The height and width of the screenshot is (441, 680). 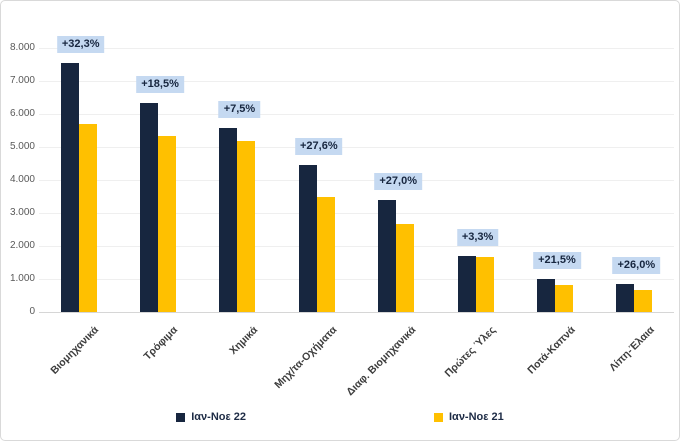 What do you see at coordinates (228, 219) in the screenshot?
I see `bar-Ιαν-Νοε-22-2` at bounding box center [228, 219].